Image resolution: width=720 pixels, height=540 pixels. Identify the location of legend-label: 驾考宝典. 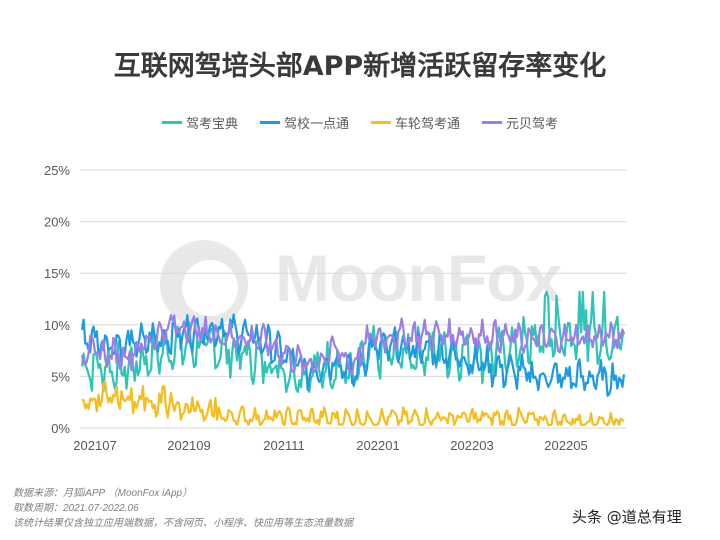
(211, 124).